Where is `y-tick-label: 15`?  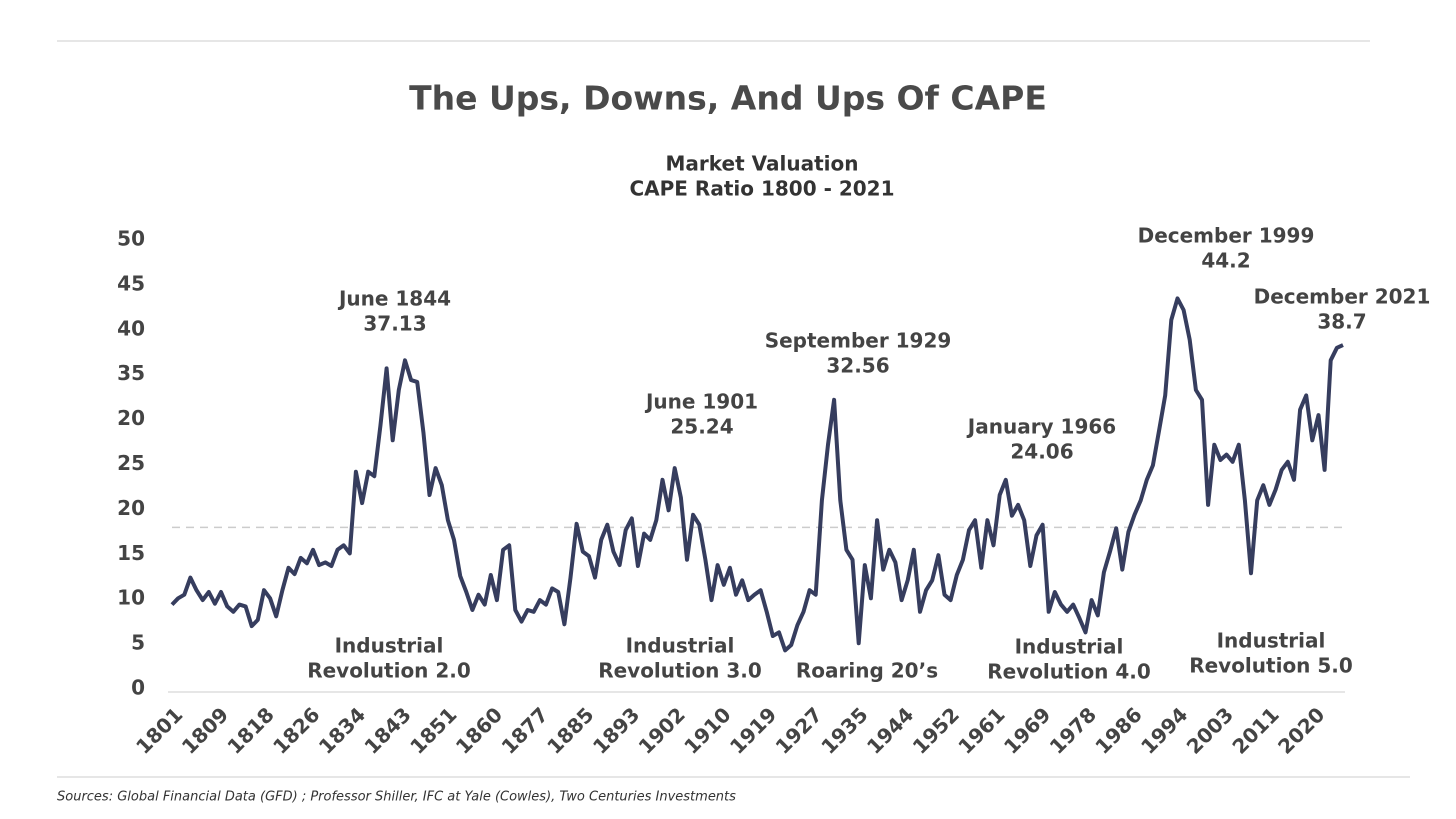 y-tick-label: 15 is located at coordinates (131, 553).